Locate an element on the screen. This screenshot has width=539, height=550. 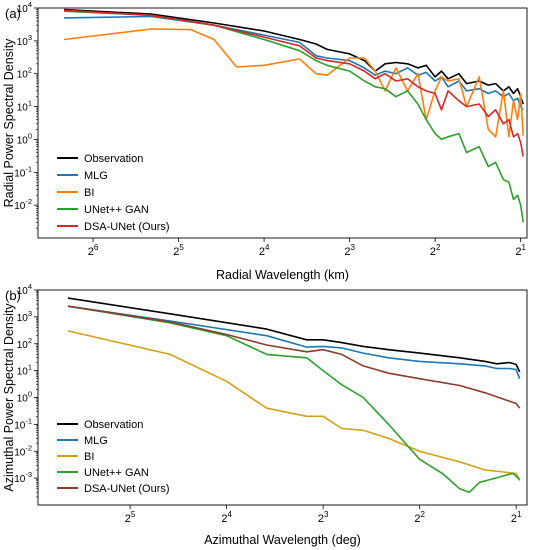
y-axis-label: Radial Power Spectral Density is located at coordinates (9, 123).